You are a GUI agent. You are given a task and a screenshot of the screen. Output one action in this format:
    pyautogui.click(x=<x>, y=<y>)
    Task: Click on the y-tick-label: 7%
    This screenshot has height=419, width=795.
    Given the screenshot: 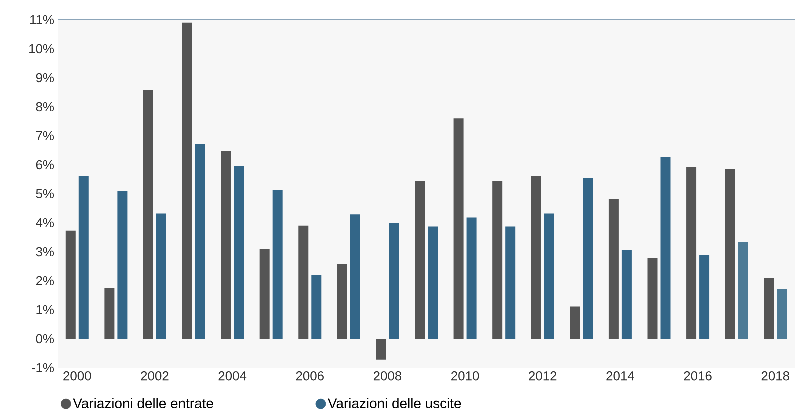 What is the action you would take?
    pyautogui.click(x=45, y=136)
    